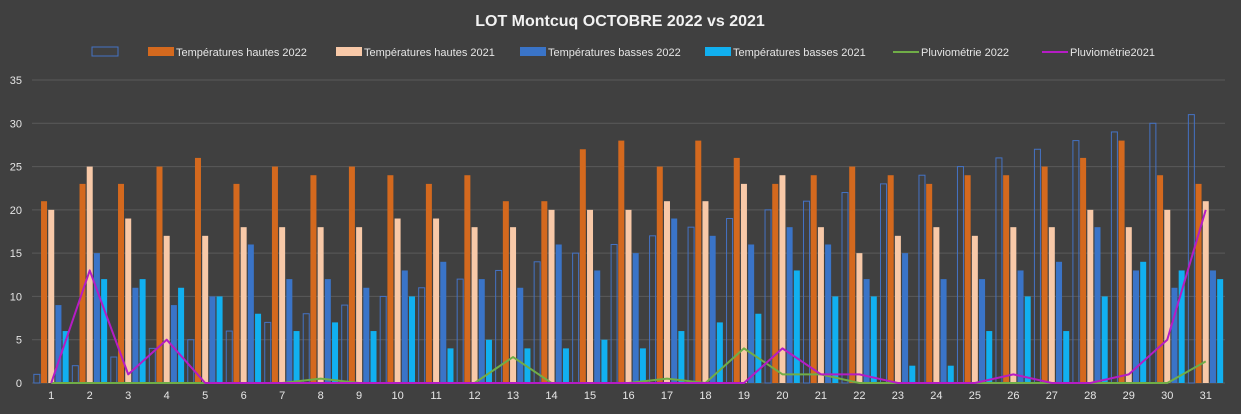  I want to click on legend-label: Températures hautes 2022, so click(241, 53).